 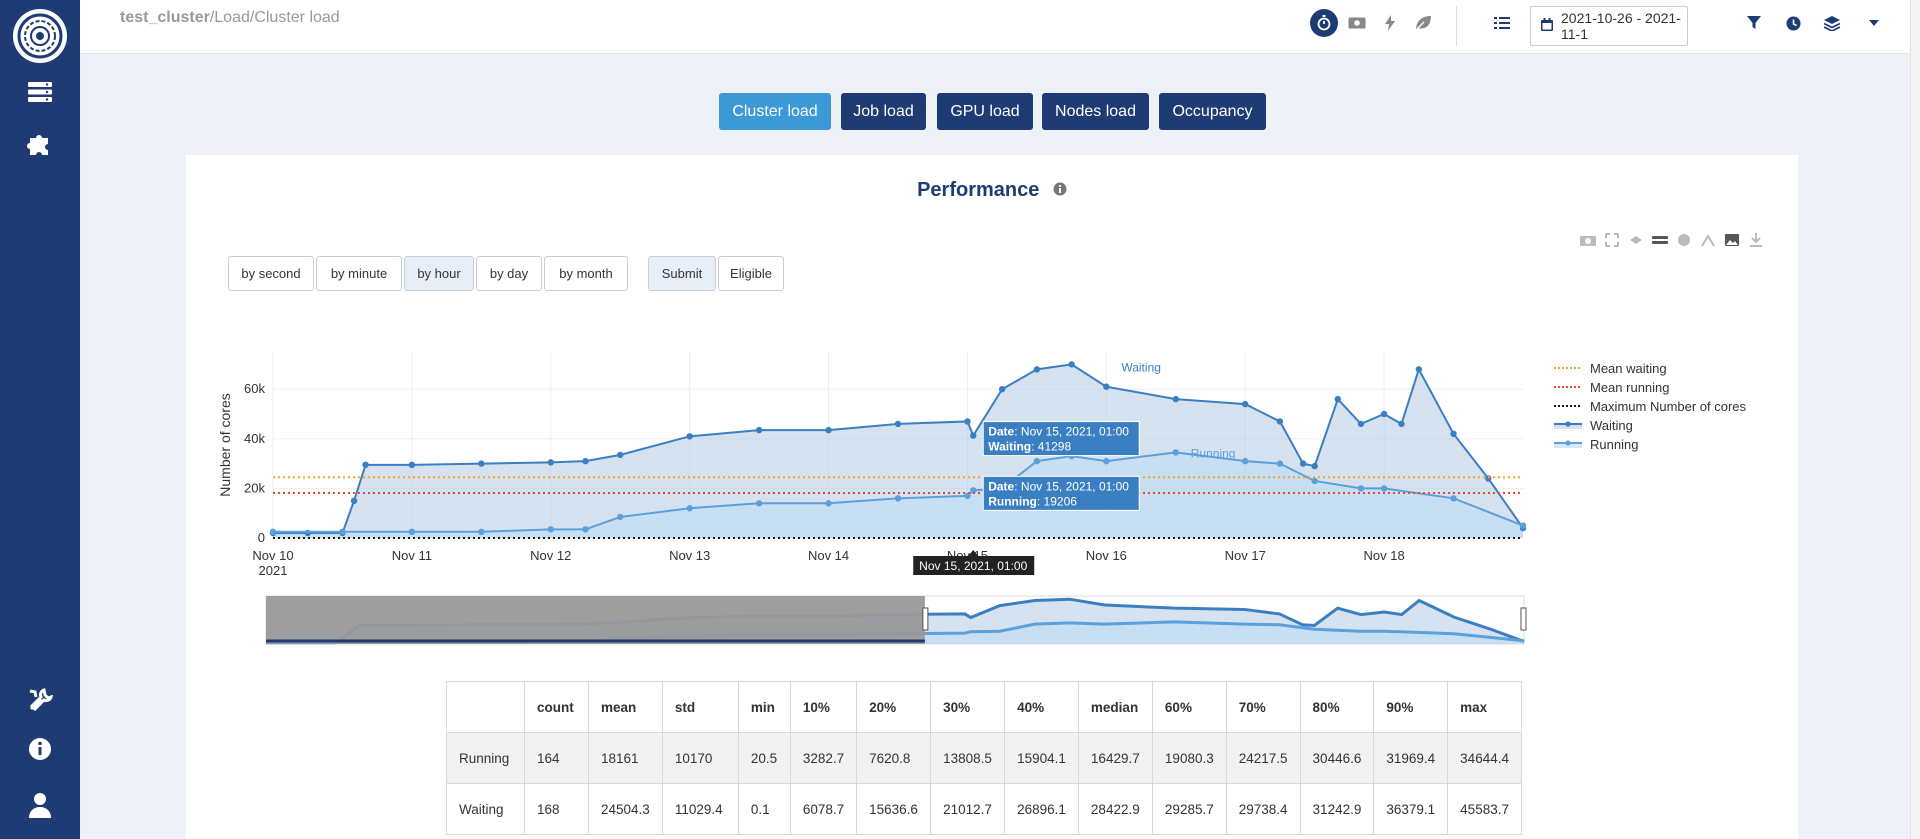 I want to click on page-scrollbar, so click(x=1915, y=419).